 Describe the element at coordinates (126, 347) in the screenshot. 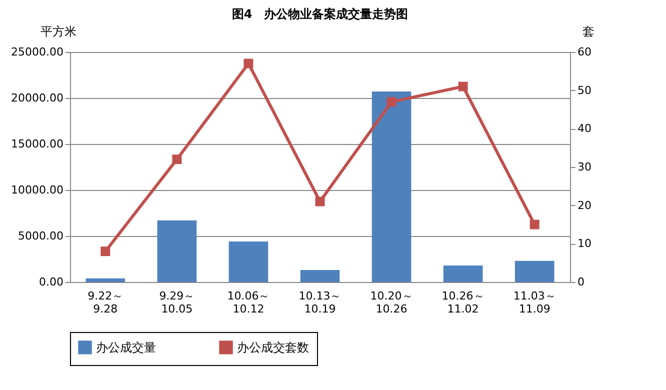

I see `legend-label: 办公成交量` at that location.